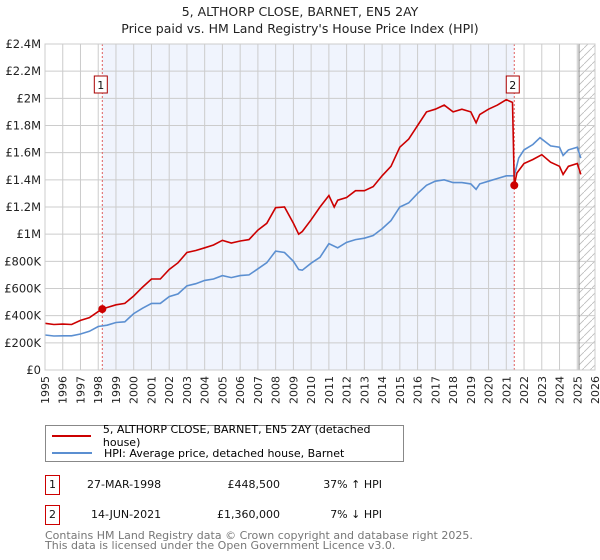 This screenshot has width=600, height=560. What do you see at coordinates (240, 390) in the screenshot?
I see `x-tick-label: 2006` at bounding box center [240, 390].